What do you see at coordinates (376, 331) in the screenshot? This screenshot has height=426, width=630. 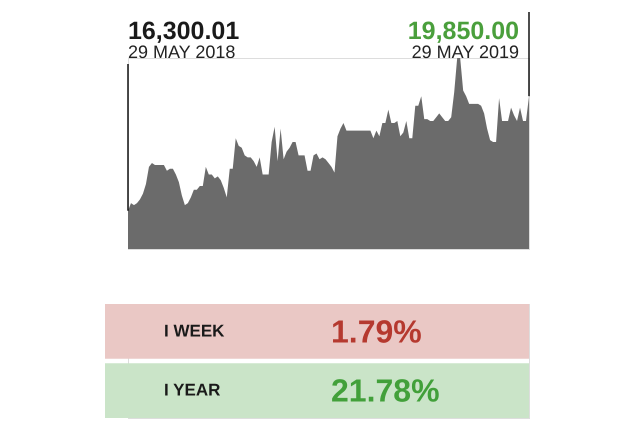 I see `text: 1.79%` at bounding box center [376, 331].